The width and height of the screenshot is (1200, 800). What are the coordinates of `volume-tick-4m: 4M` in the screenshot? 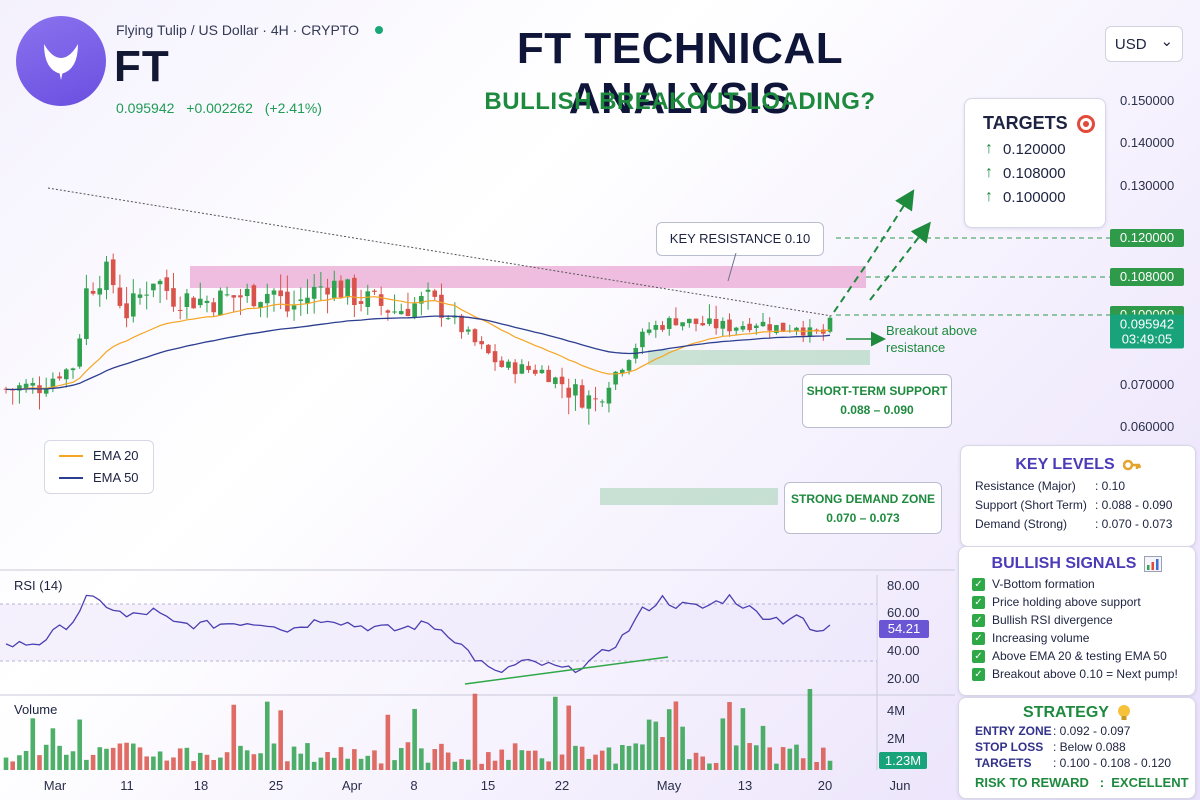 It's located at (896, 710).